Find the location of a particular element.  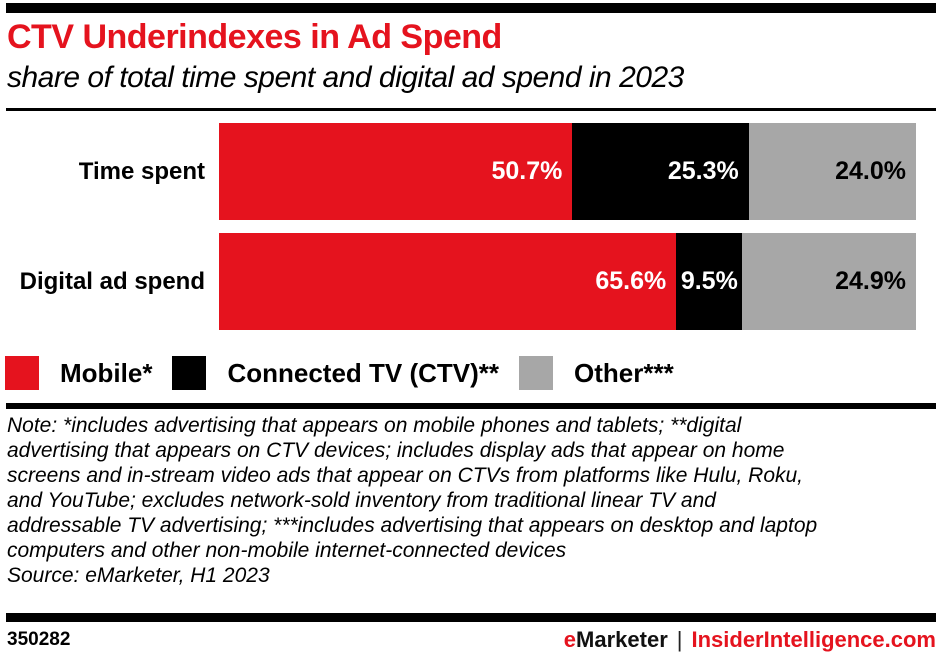

bar-segment: 9.5% is located at coordinates (709, 281).